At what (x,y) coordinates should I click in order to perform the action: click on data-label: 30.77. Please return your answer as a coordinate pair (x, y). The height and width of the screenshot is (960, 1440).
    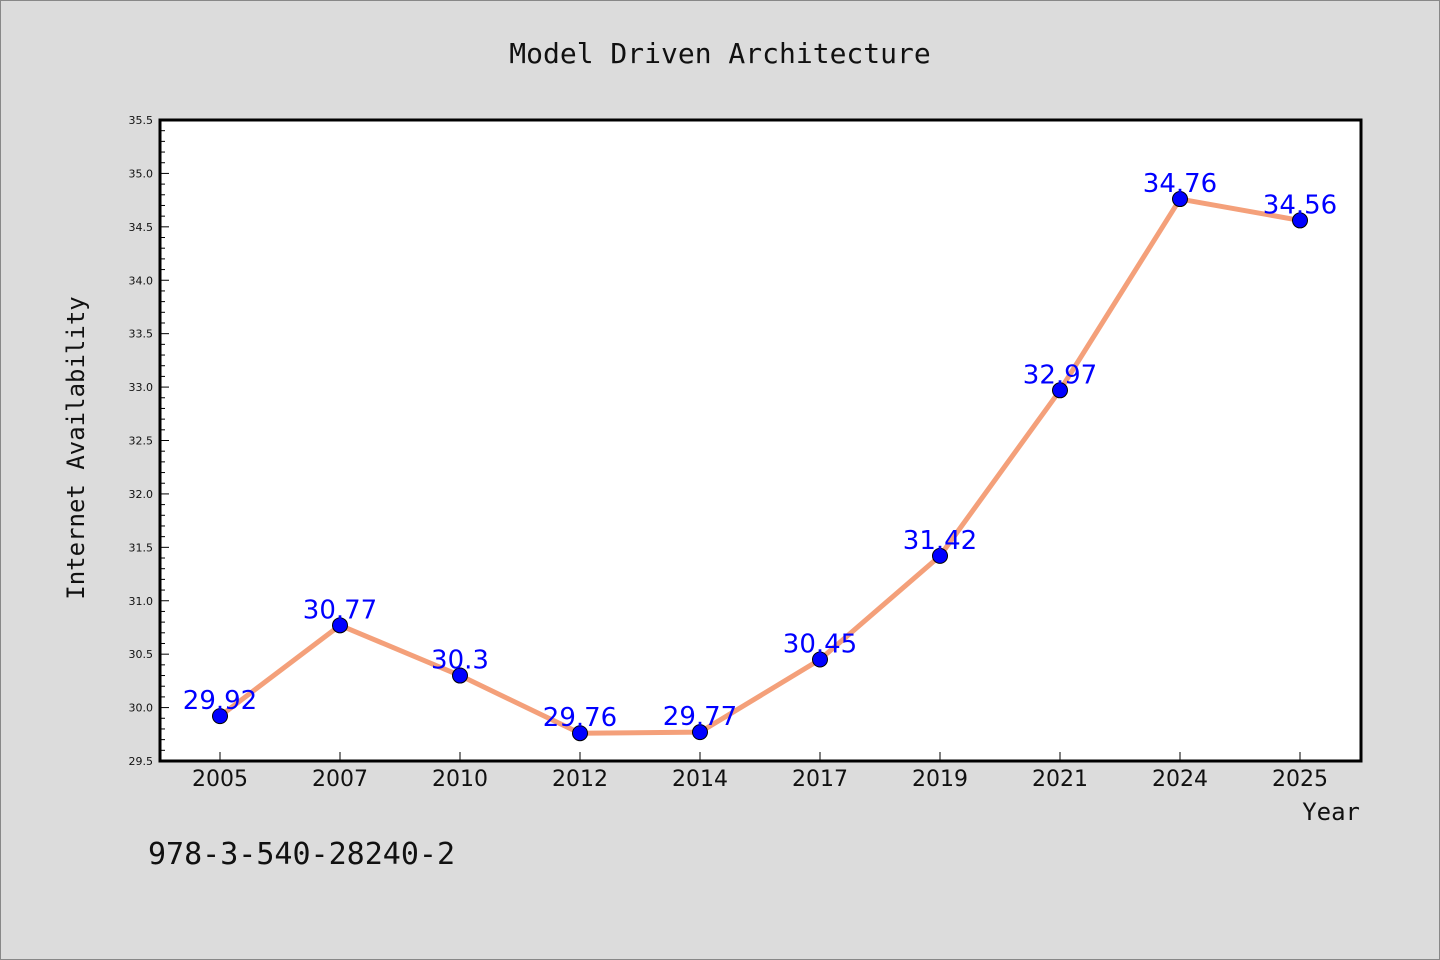
    Looking at the image, I should click on (340, 610).